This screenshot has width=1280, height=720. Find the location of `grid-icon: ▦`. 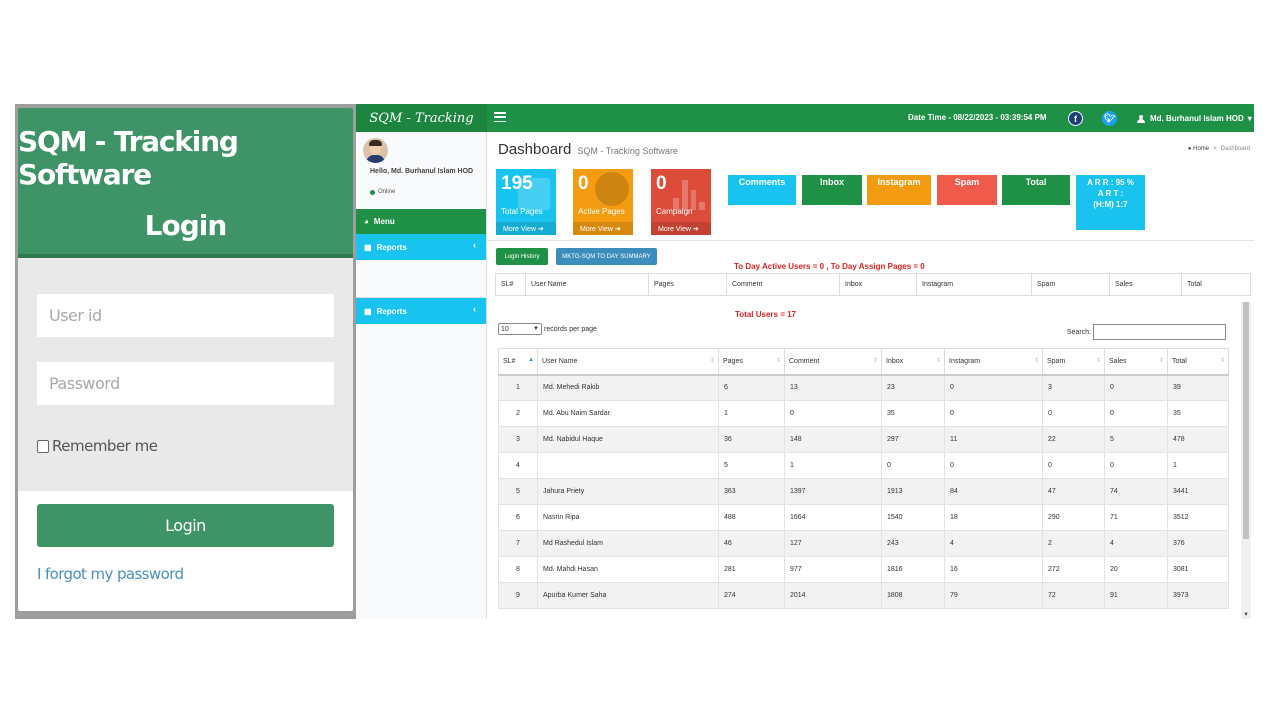

grid-icon: ▦ is located at coordinates (368, 311).